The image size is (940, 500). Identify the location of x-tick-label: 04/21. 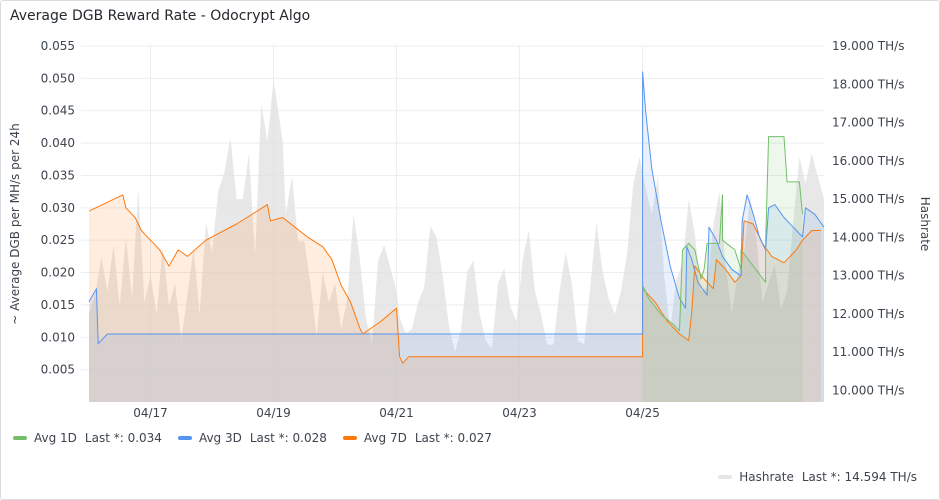
(396, 413).